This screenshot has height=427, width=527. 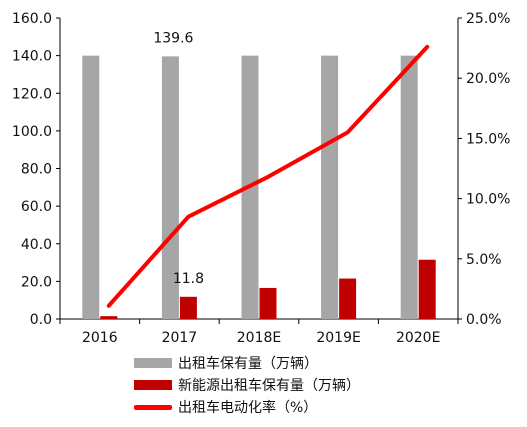 What do you see at coordinates (418, 338) in the screenshot?
I see `x-axis-tick-label: 2020E` at bounding box center [418, 338].